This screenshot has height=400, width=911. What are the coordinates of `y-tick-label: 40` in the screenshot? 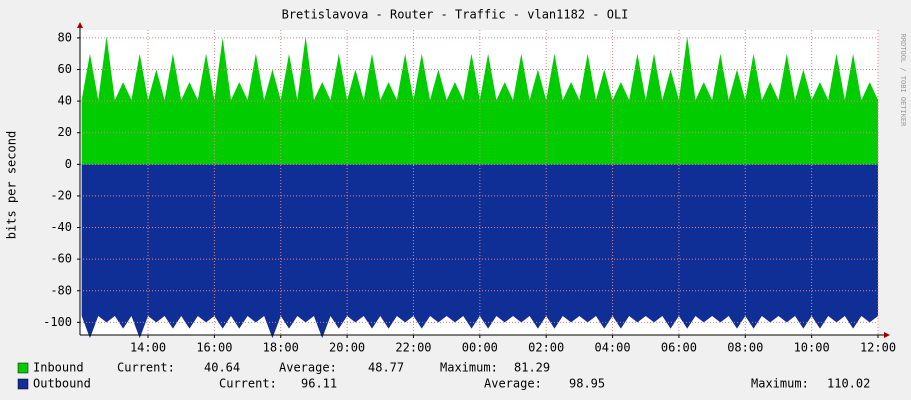 It's located at (65, 101).